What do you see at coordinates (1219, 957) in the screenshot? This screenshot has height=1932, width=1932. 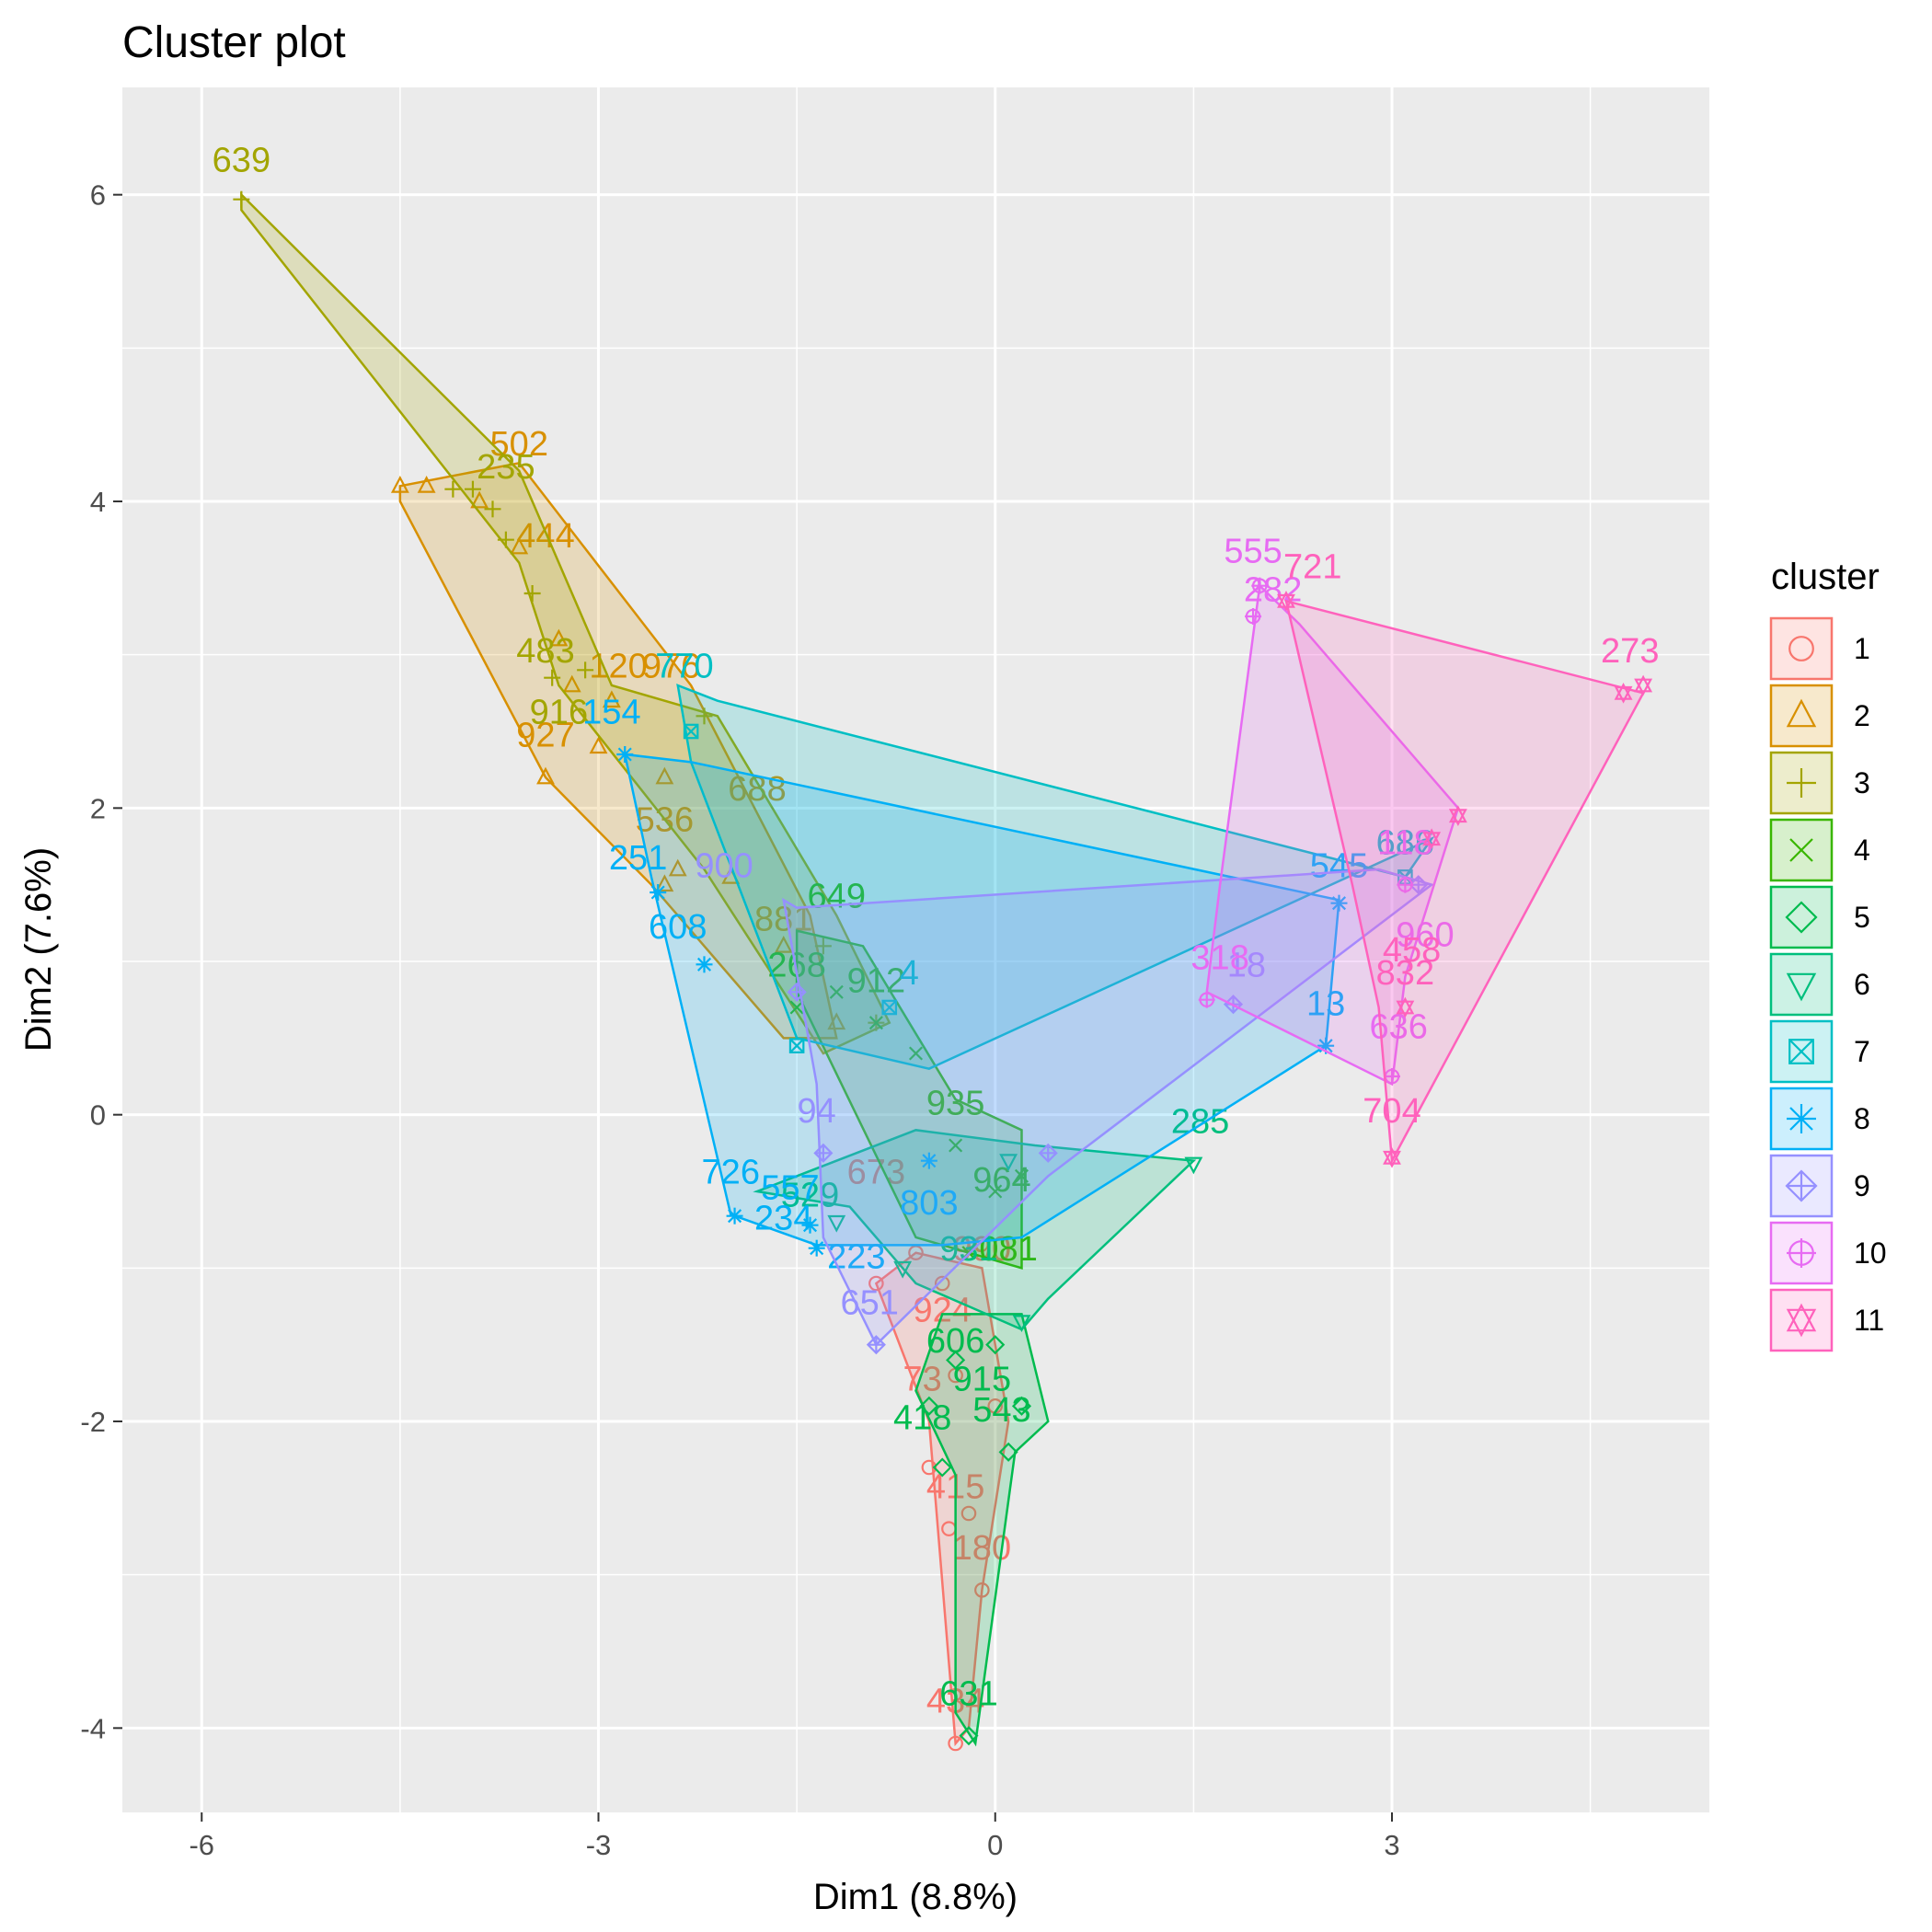 I see `cluster-10-point-label: 318` at bounding box center [1219, 957].